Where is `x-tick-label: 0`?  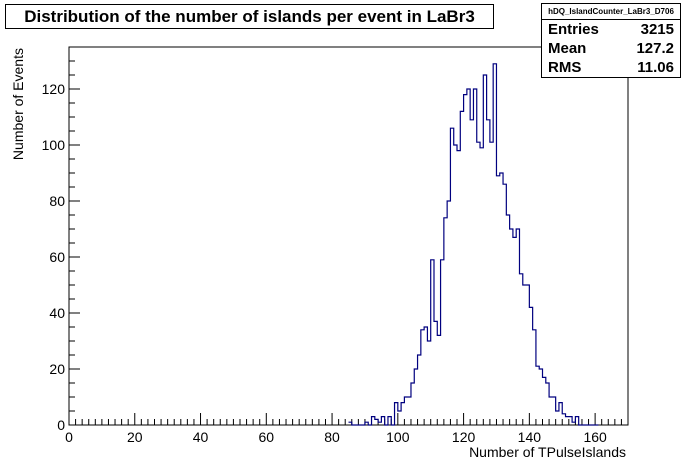 x-tick-label: 0 is located at coordinates (69, 437).